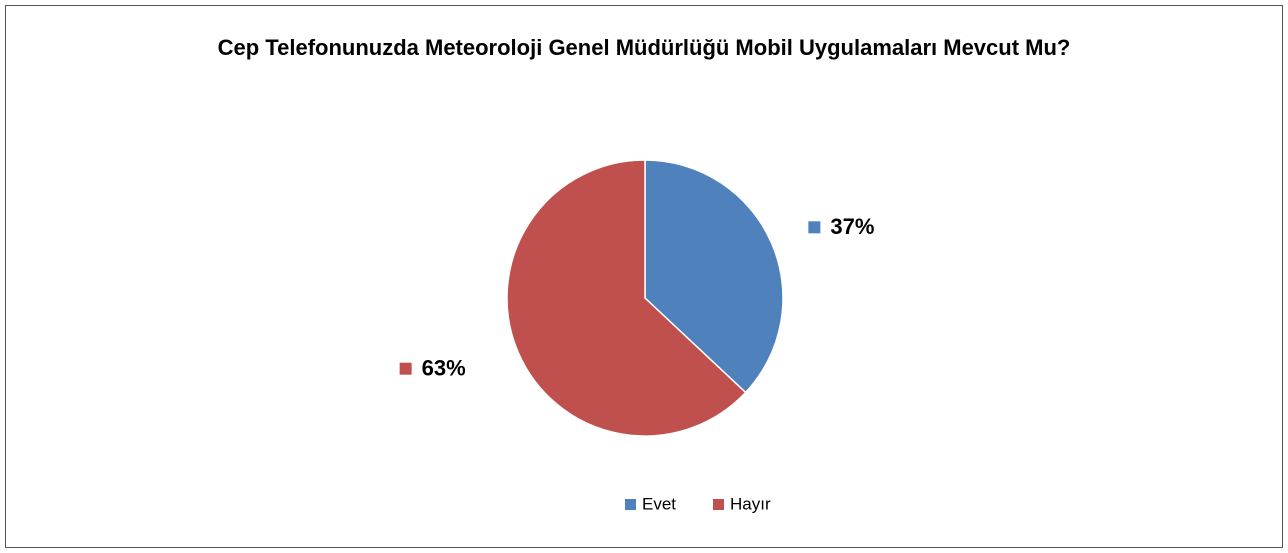  What do you see at coordinates (852, 226) in the screenshot?
I see `data-label: 37%` at bounding box center [852, 226].